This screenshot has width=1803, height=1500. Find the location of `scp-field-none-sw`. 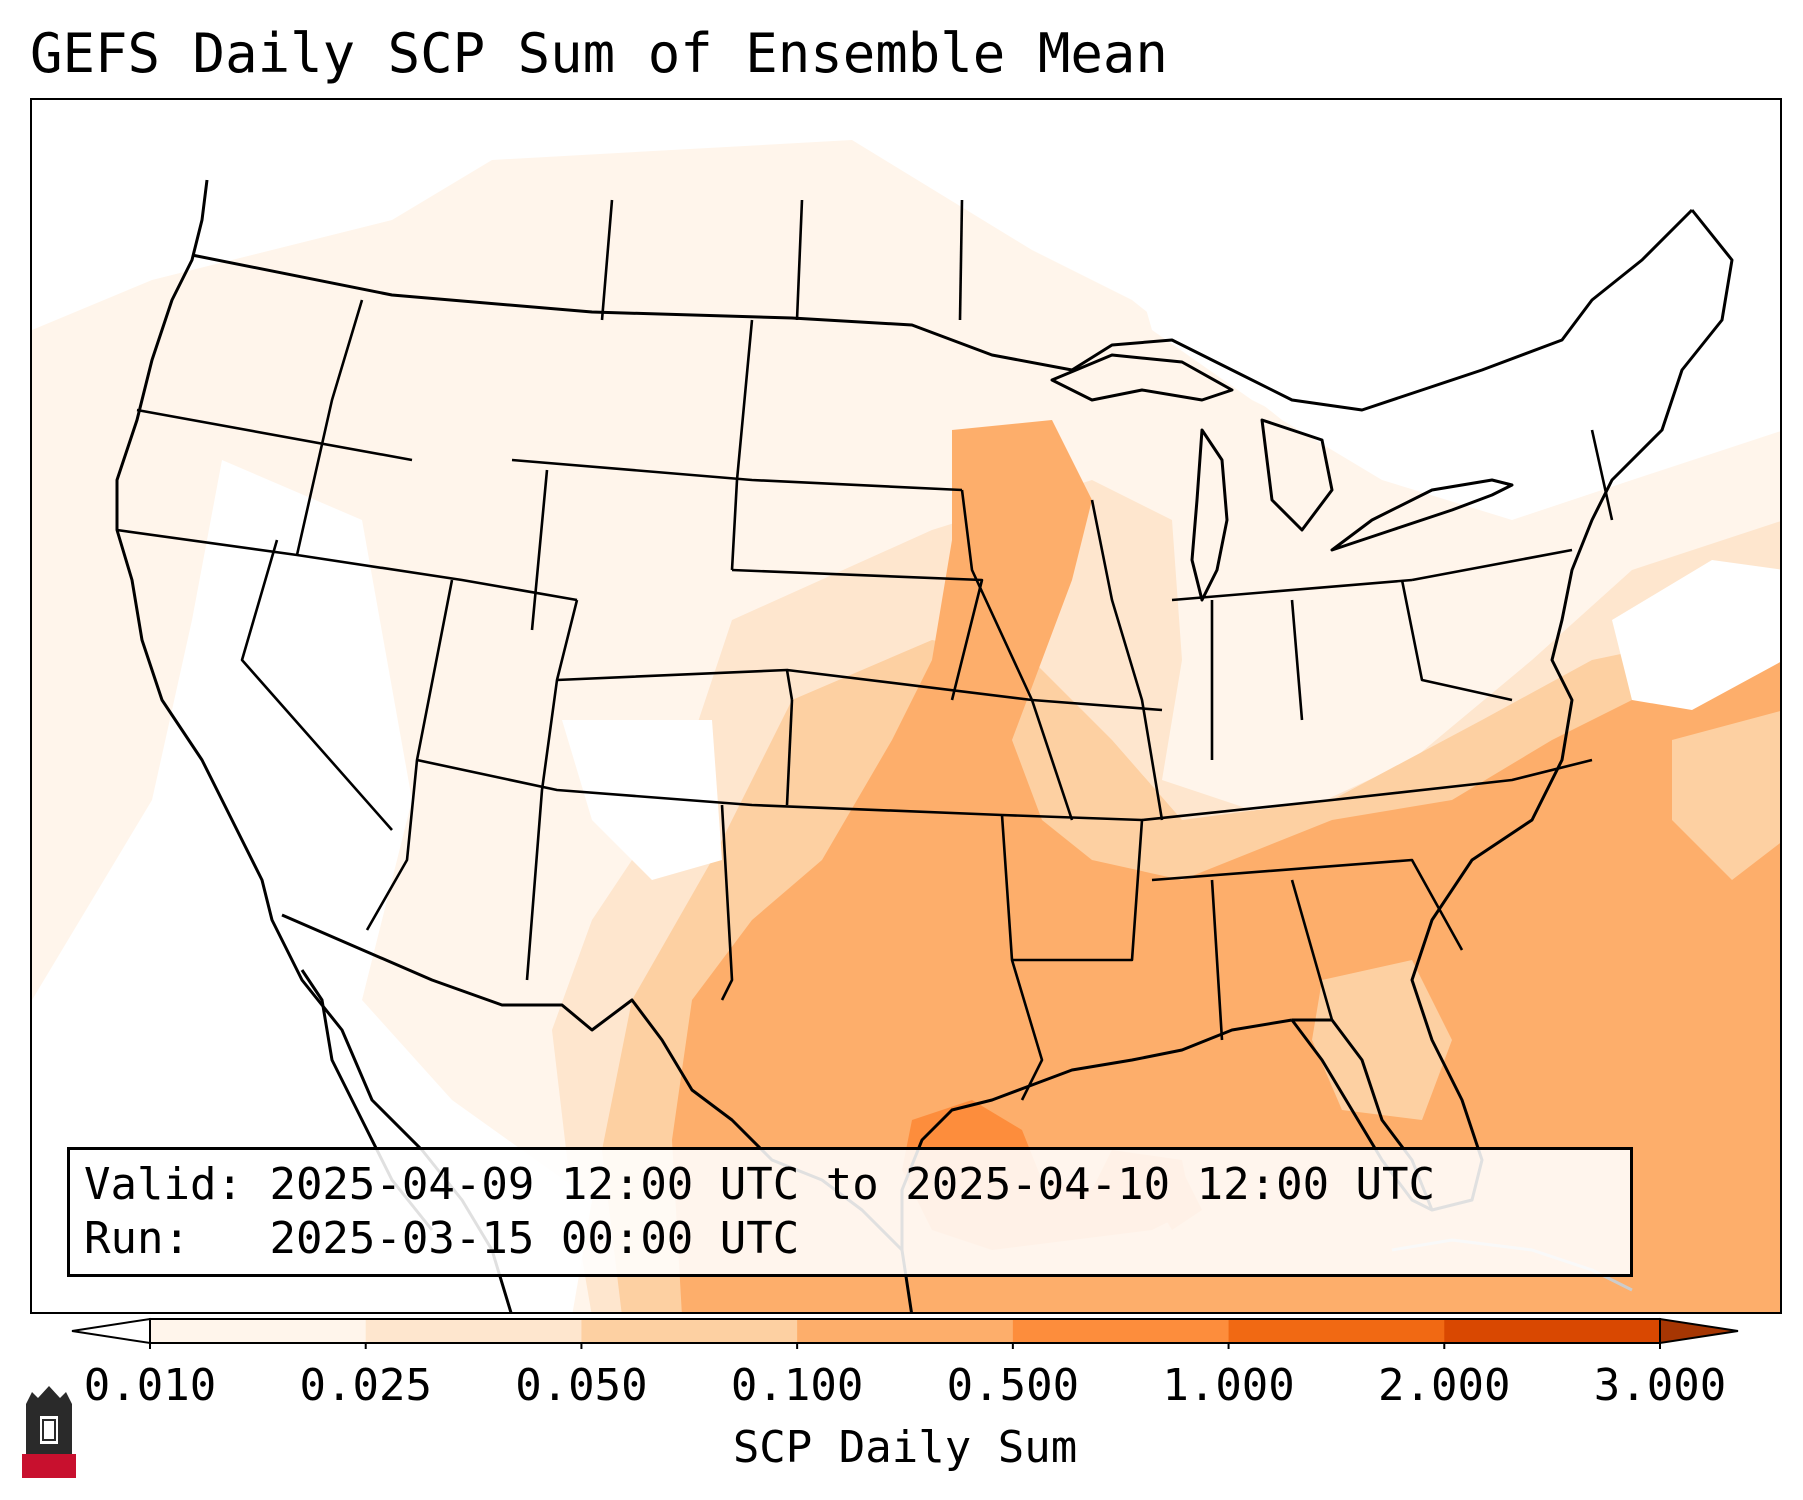

scp-field-none-sw is located at coordinates (642, 800).